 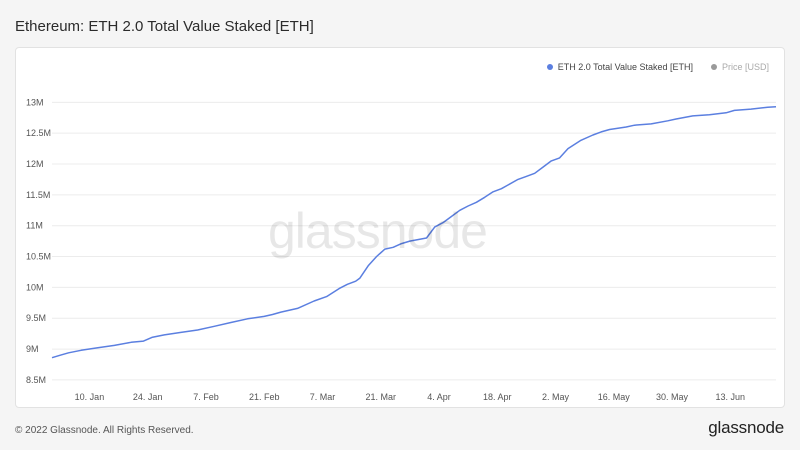 What do you see at coordinates (323, 397) in the screenshot?
I see `x-tick-label: 7. Mar` at bounding box center [323, 397].